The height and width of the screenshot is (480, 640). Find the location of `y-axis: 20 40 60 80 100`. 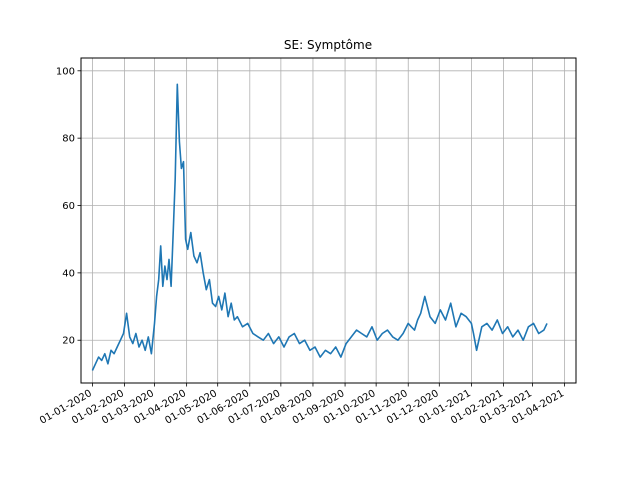

y-axis: 20 40 60 80 100 is located at coordinates (68, 206).